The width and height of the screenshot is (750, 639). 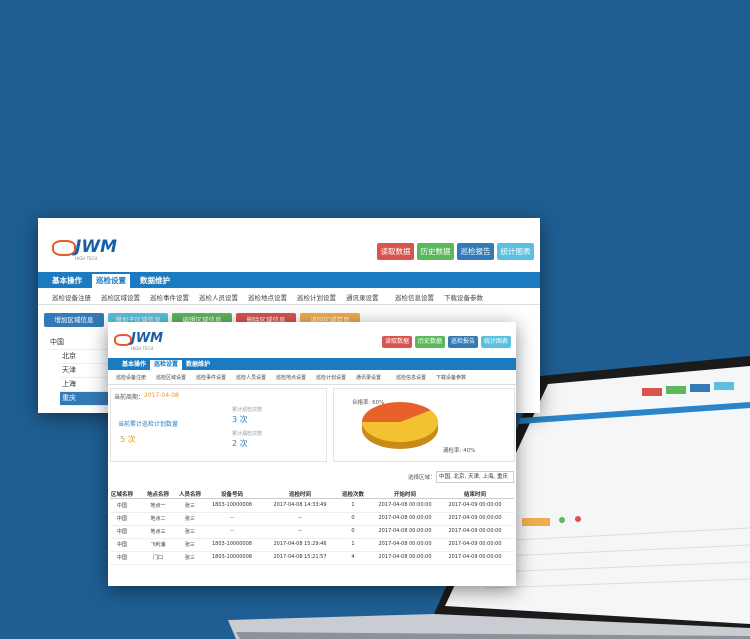 I want to click on table-header: 开始时间, so click(x=404, y=495).